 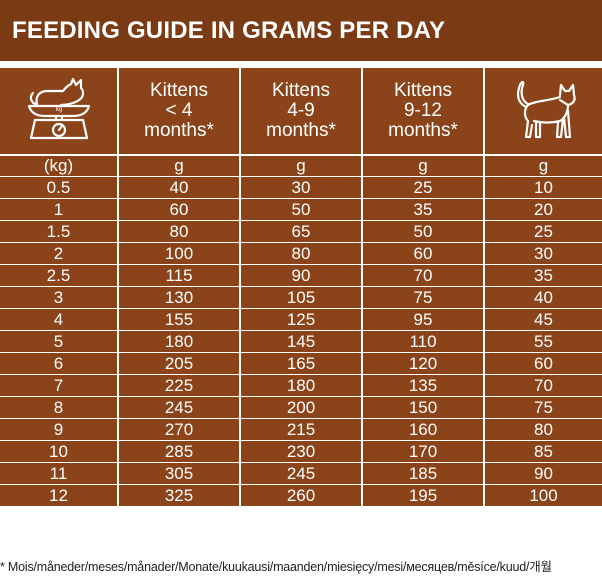 What do you see at coordinates (423, 451) in the screenshot?
I see `grams-cell: 170` at bounding box center [423, 451].